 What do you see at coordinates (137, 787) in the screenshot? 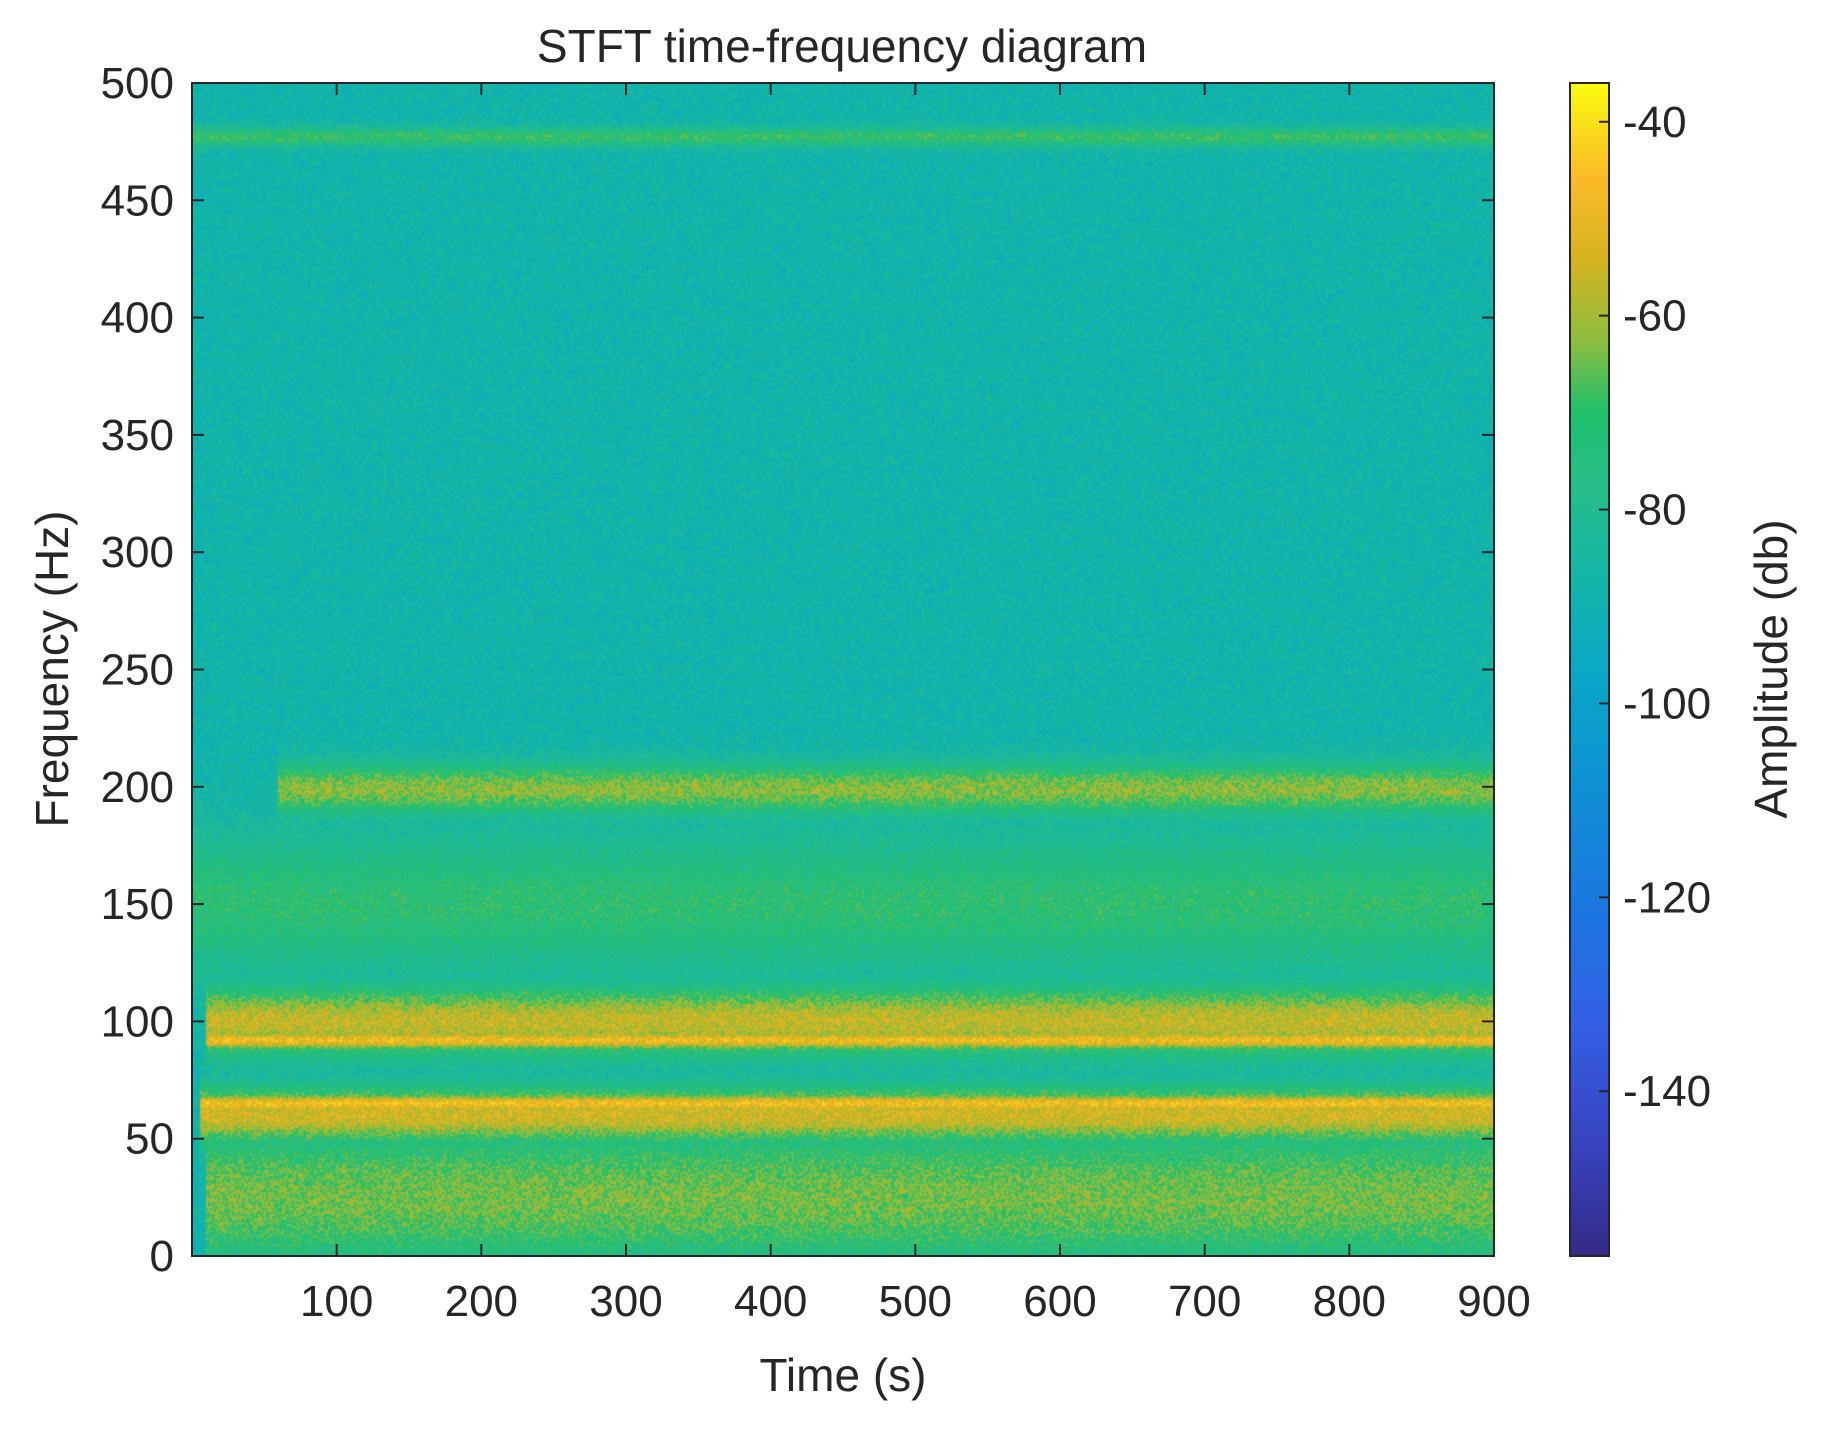
I see `y-tick-label: 200` at bounding box center [137, 787].